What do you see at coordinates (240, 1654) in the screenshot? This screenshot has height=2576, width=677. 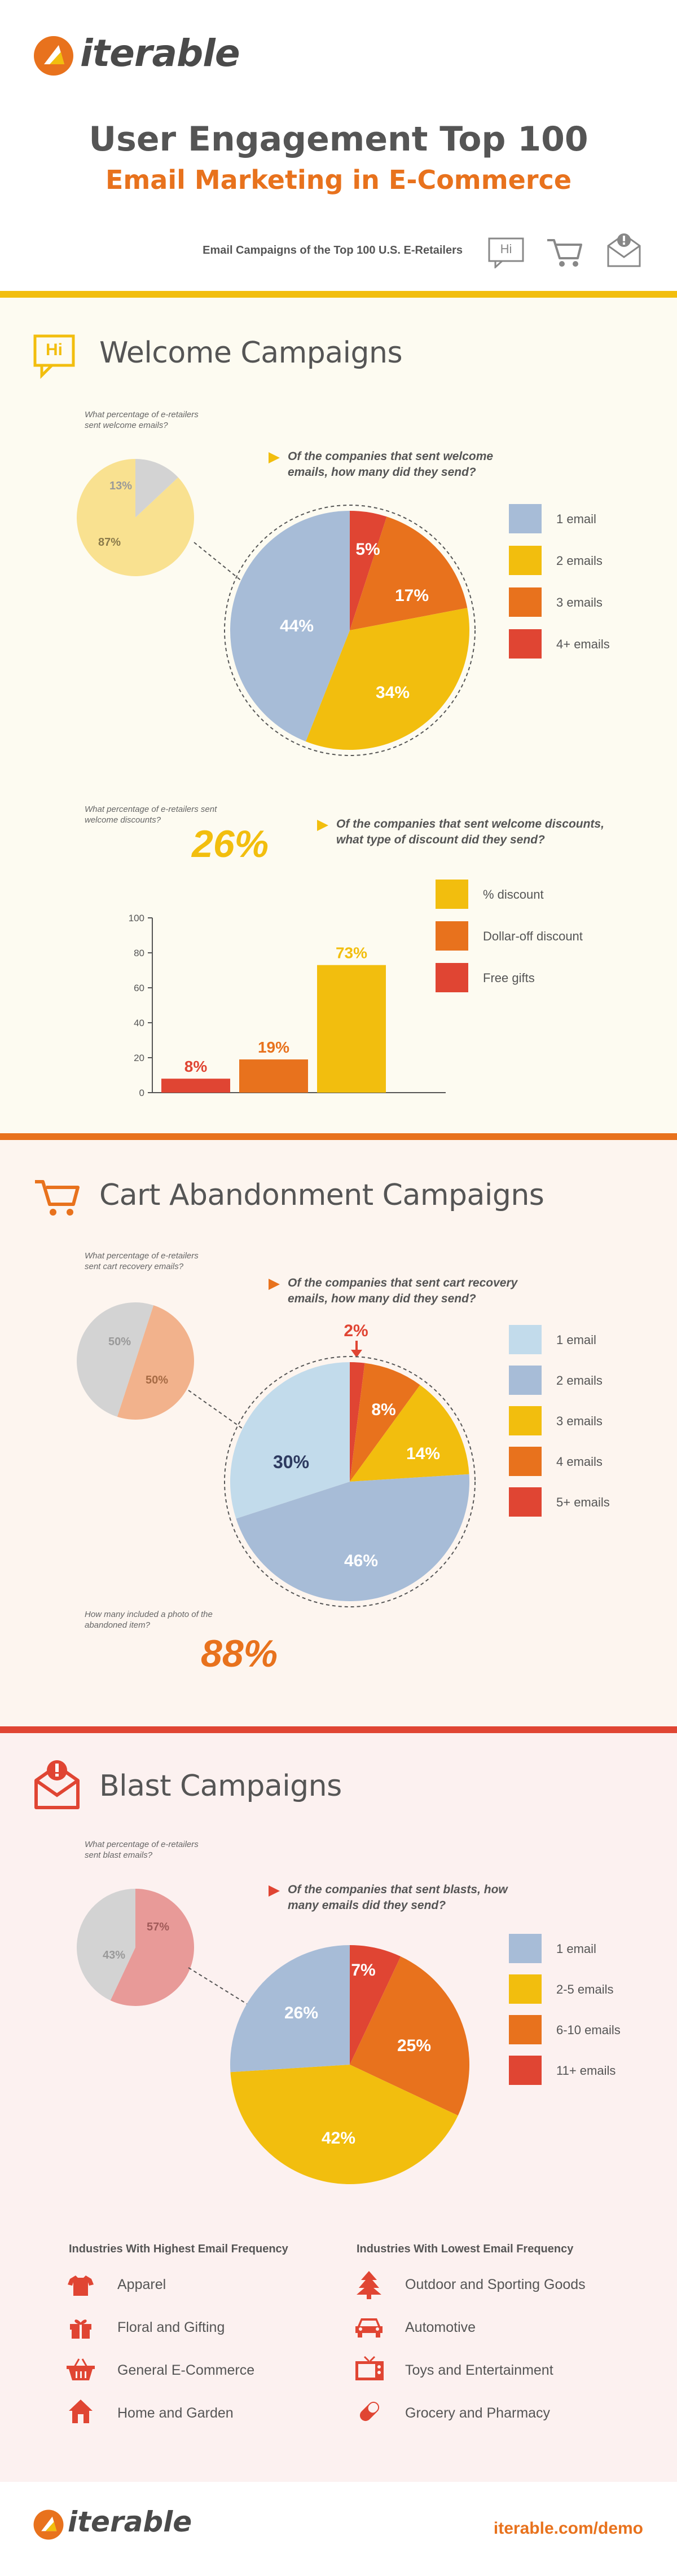 I see `cart-photo-pct: 88%` at bounding box center [240, 1654].